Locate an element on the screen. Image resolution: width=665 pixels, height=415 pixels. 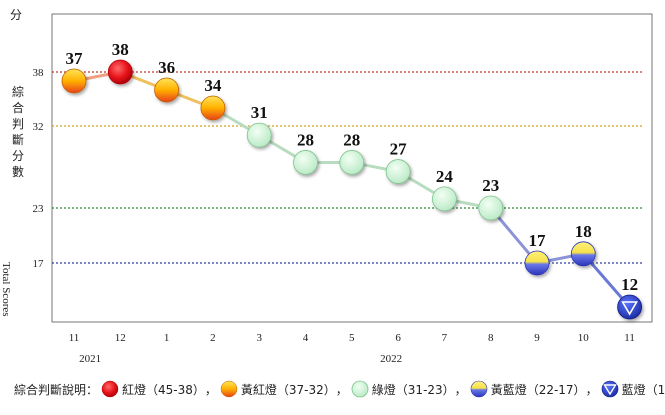
x-year-label: 2021 is located at coordinates (90, 359).